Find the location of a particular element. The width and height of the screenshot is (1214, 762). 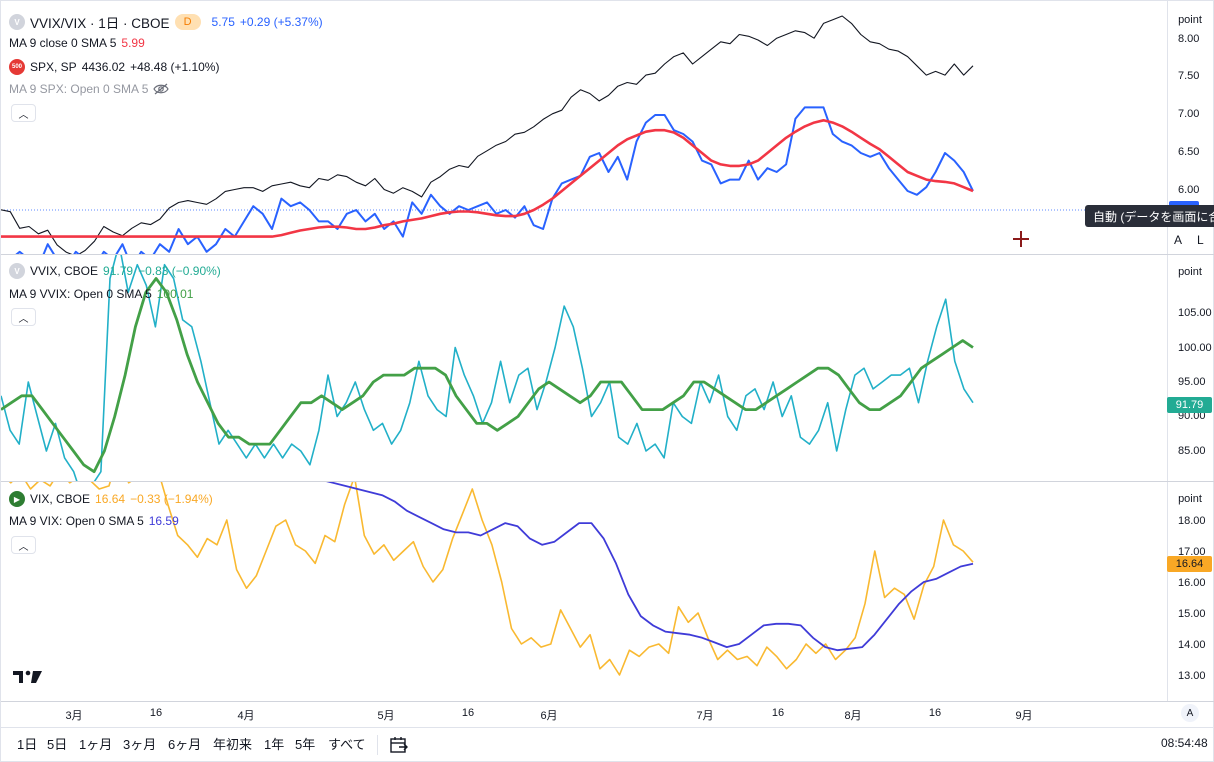

y-tick: 6.00 is located at coordinates (1189, 190).